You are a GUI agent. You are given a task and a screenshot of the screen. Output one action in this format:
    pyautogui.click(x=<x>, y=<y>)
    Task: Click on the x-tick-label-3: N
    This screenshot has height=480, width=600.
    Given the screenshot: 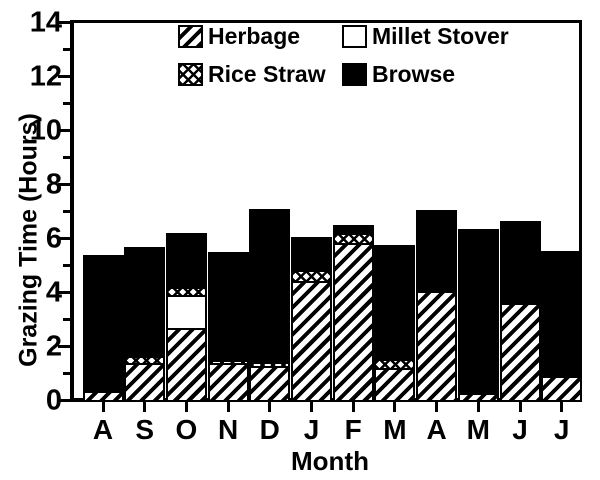 What is the action you would take?
    pyautogui.click(x=228, y=429)
    